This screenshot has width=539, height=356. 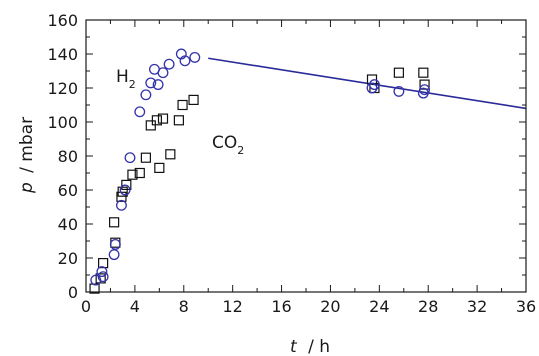 I want to click on y-axis-label: p / mbar, so click(x=27, y=155).